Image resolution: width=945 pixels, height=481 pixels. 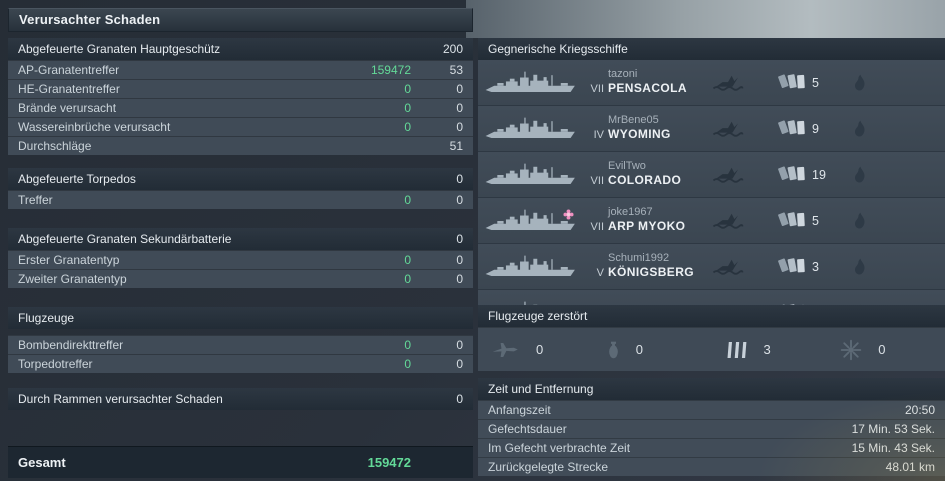 I want to click on hits-count: 19, so click(x=819, y=174).